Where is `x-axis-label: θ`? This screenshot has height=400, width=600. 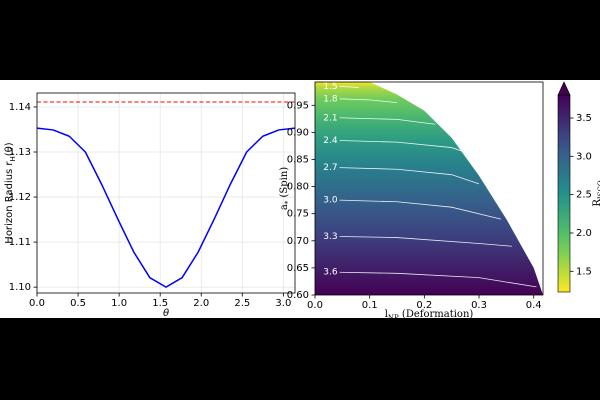
x-axis-label: θ is located at coordinates (166, 313).